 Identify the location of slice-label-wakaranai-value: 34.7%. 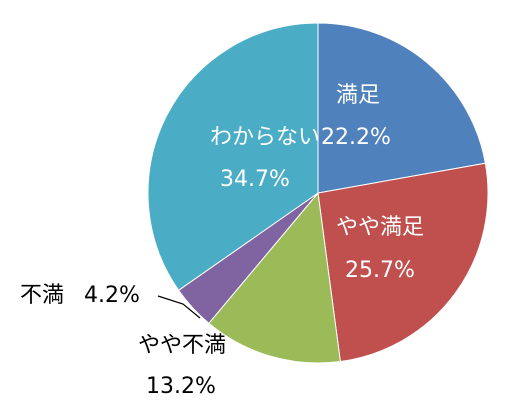
(255, 179).